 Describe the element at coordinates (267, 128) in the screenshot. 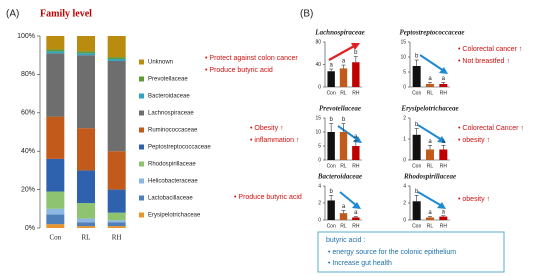

I see `annotation: • Obesity ↑` at that location.